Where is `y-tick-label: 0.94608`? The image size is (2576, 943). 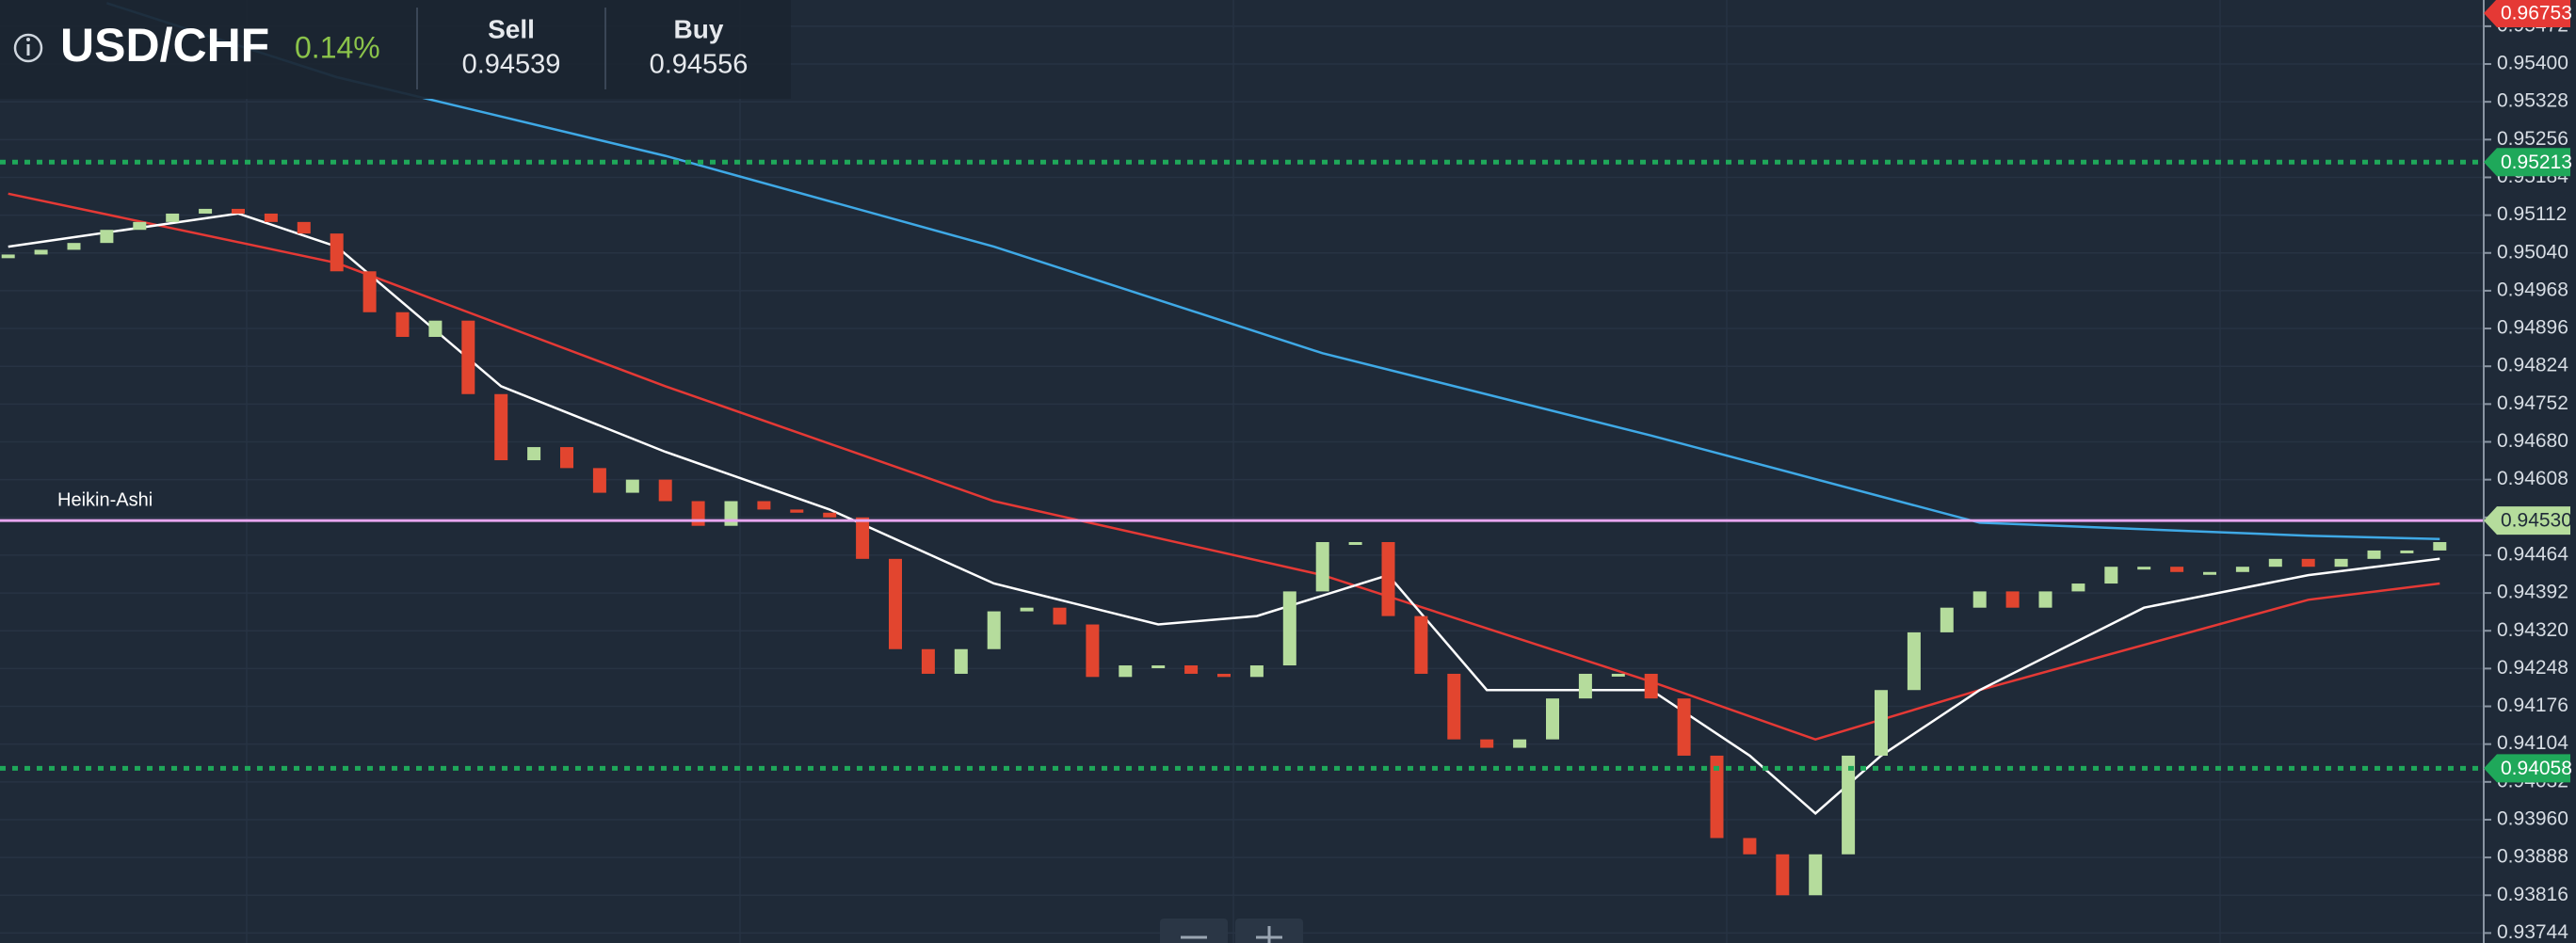
y-tick-label: 0.94608 is located at coordinates (2532, 478).